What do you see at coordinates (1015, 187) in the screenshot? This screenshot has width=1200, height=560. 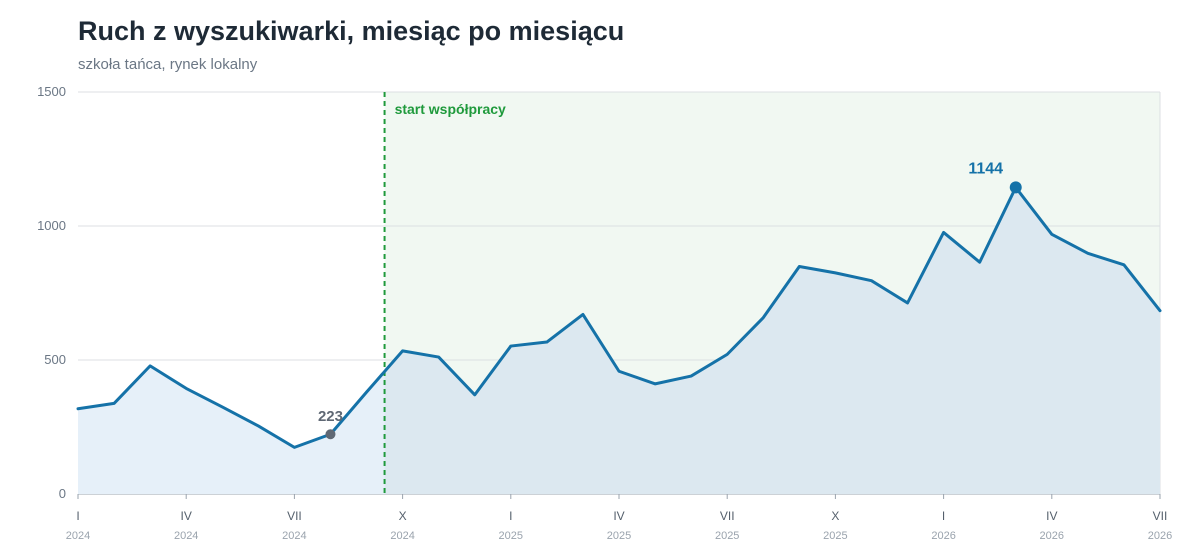 I see `high-point-marker` at bounding box center [1015, 187].